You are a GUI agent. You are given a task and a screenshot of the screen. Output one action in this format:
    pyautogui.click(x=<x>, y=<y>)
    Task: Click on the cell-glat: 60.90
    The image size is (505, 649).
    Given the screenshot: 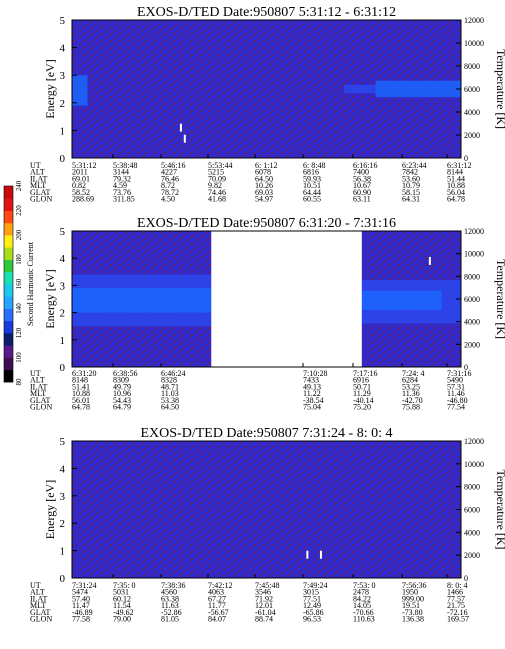 What is the action you would take?
    pyautogui.click(x=362, y=192)
    